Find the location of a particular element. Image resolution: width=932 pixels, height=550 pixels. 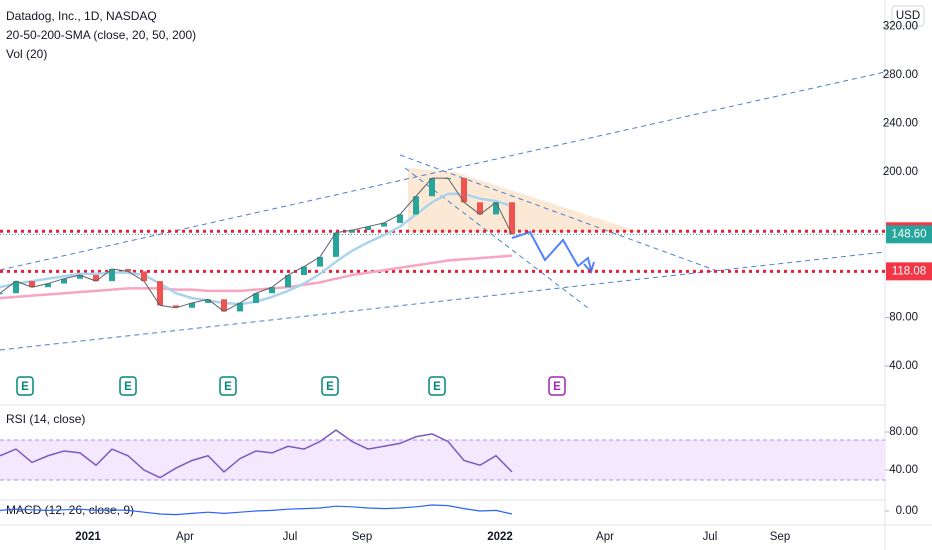

price-tick-label: 320.00 is located at coordinates (900, 27).